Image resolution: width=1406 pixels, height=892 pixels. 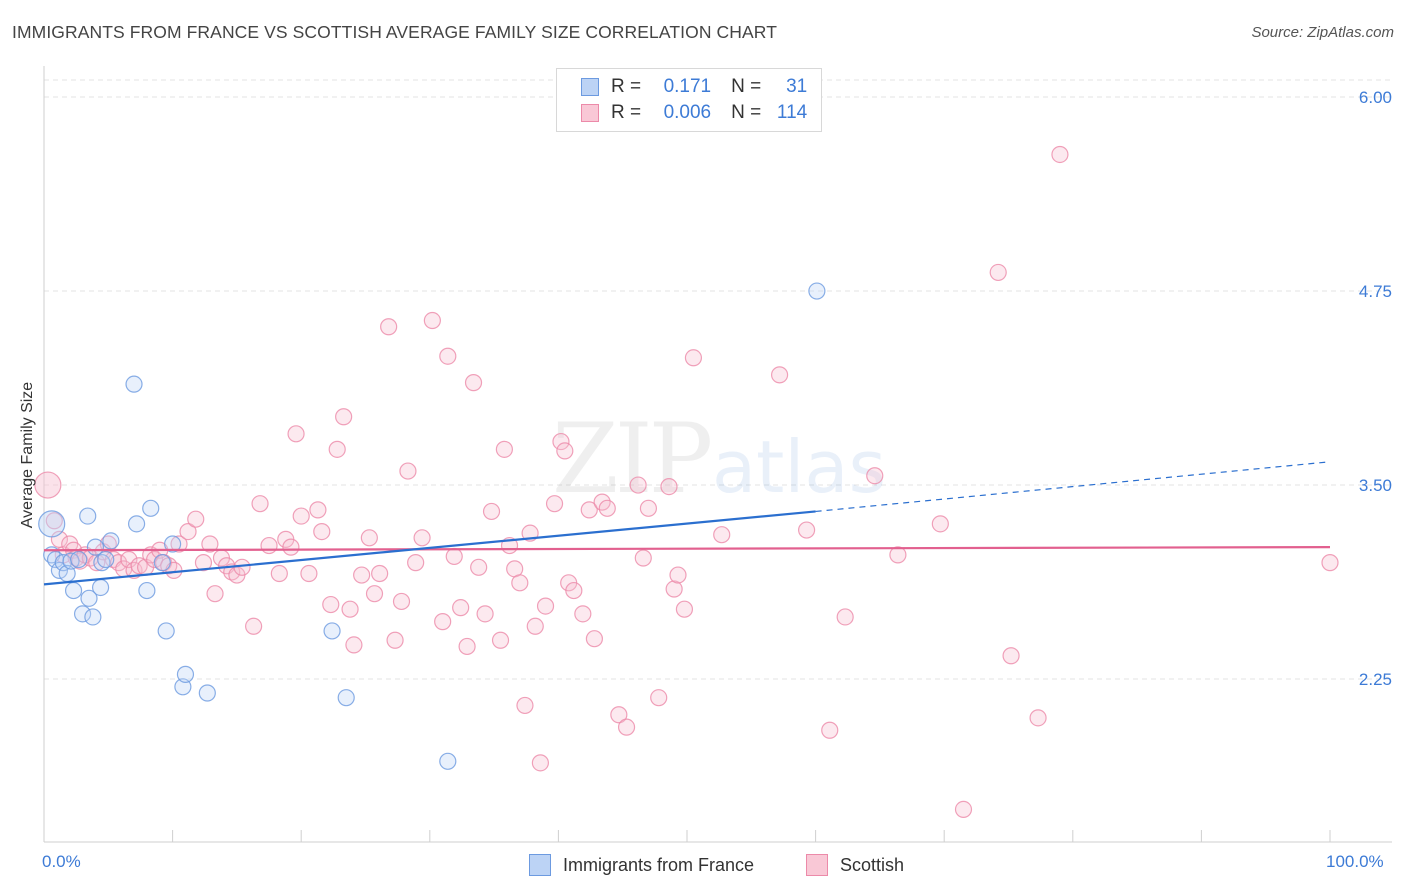 I want to click on bottom-legend-france: Immigrants from France, so click(x=641, y=865).